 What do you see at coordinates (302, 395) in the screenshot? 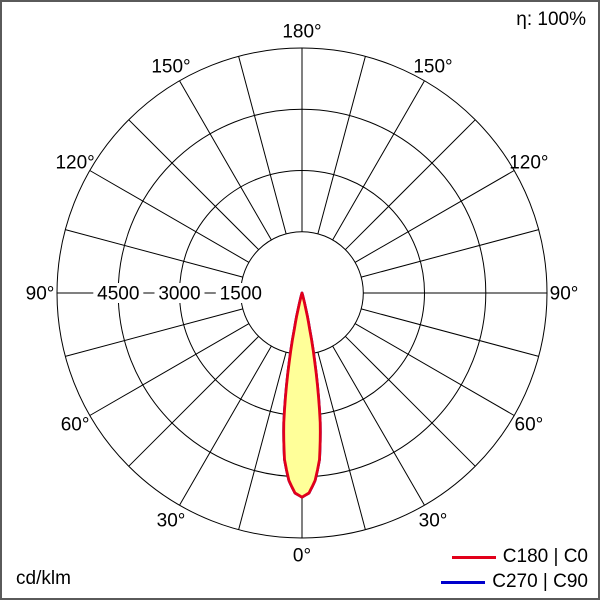
I see `beam-curve` at bounding box center [302, 395].